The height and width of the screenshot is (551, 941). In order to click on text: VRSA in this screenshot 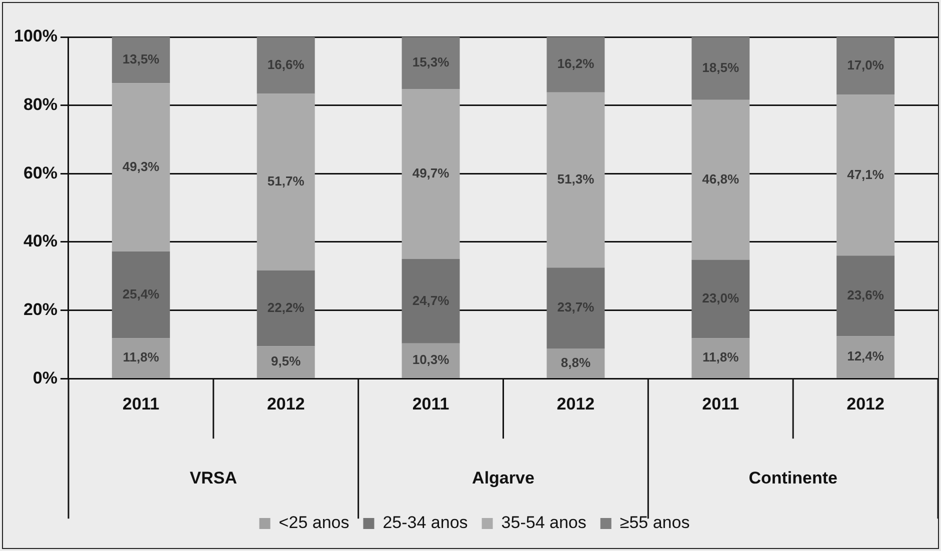, I will do `click(214, 478)`.